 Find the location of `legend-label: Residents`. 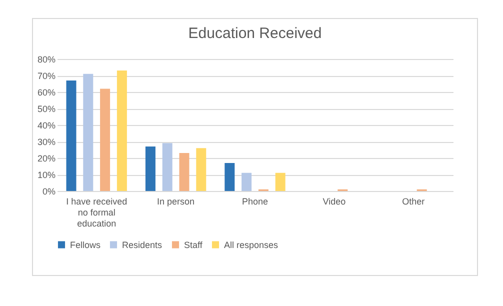

legend-label: Residents is located at coordinates (142, 245).